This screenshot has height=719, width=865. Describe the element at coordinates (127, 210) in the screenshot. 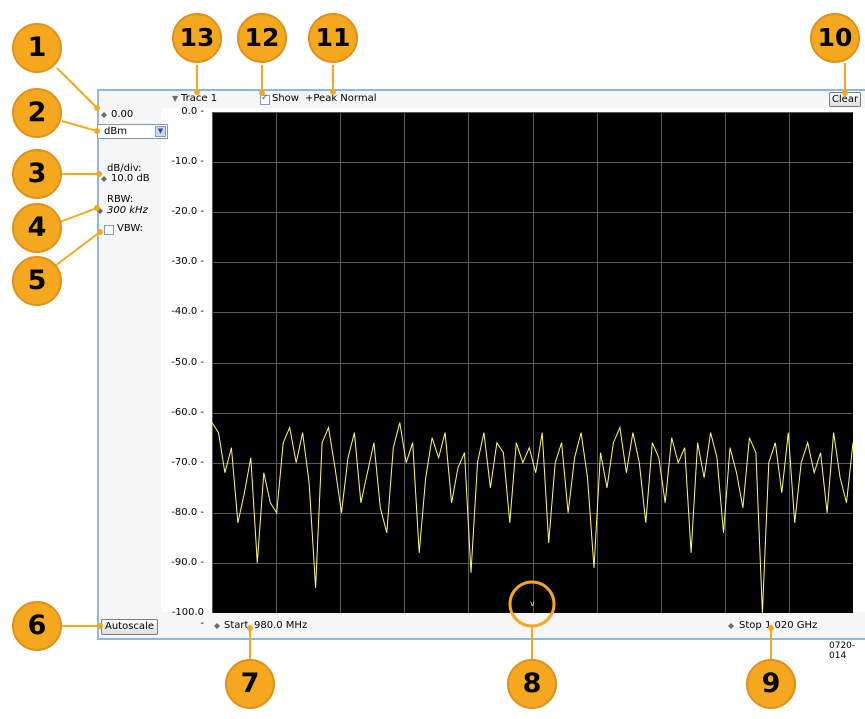

I see `rbw-value: 300 kHz` at that location.